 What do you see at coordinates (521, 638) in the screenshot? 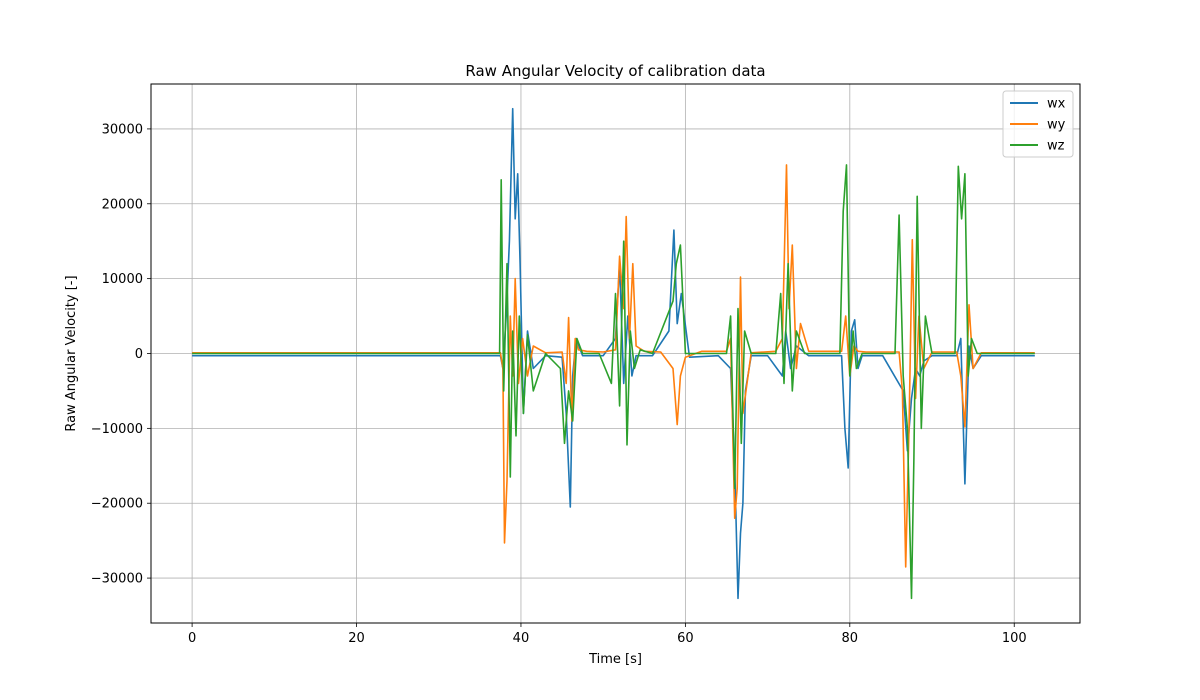
I see `x-tick-label: 40` at bounding box center [521, 638].